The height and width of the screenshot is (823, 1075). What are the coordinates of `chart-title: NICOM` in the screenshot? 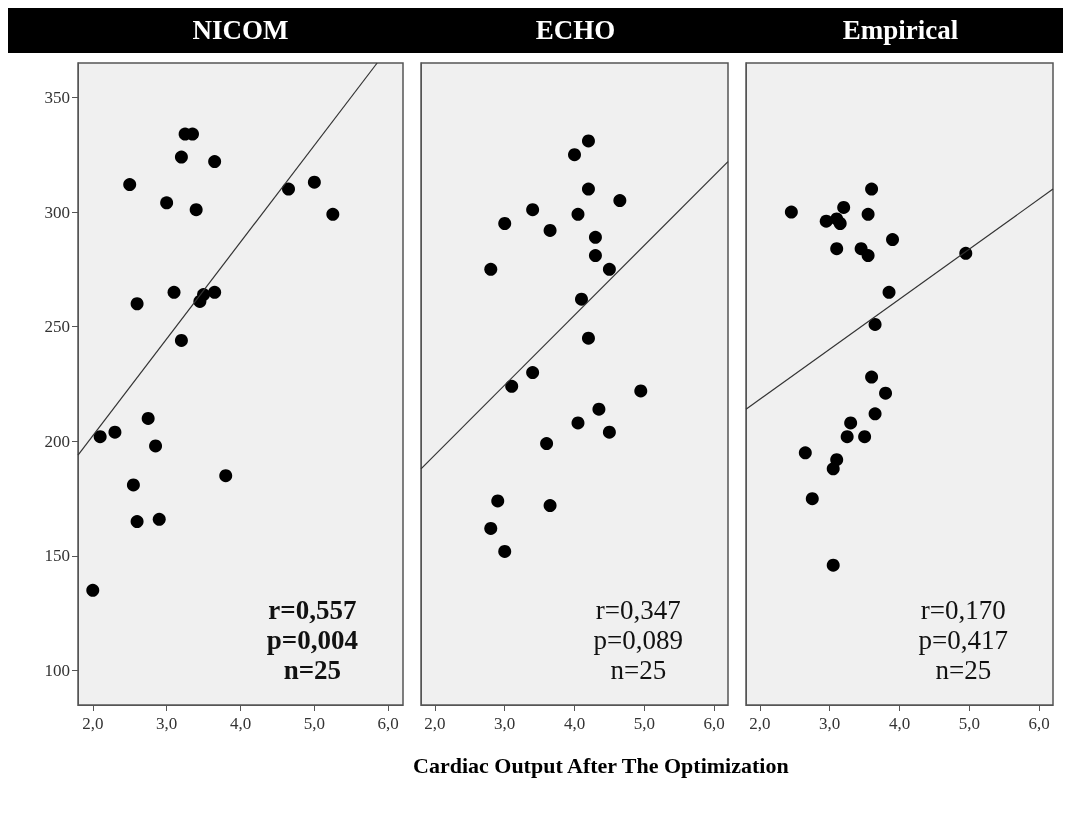 It's located at (210, 30).